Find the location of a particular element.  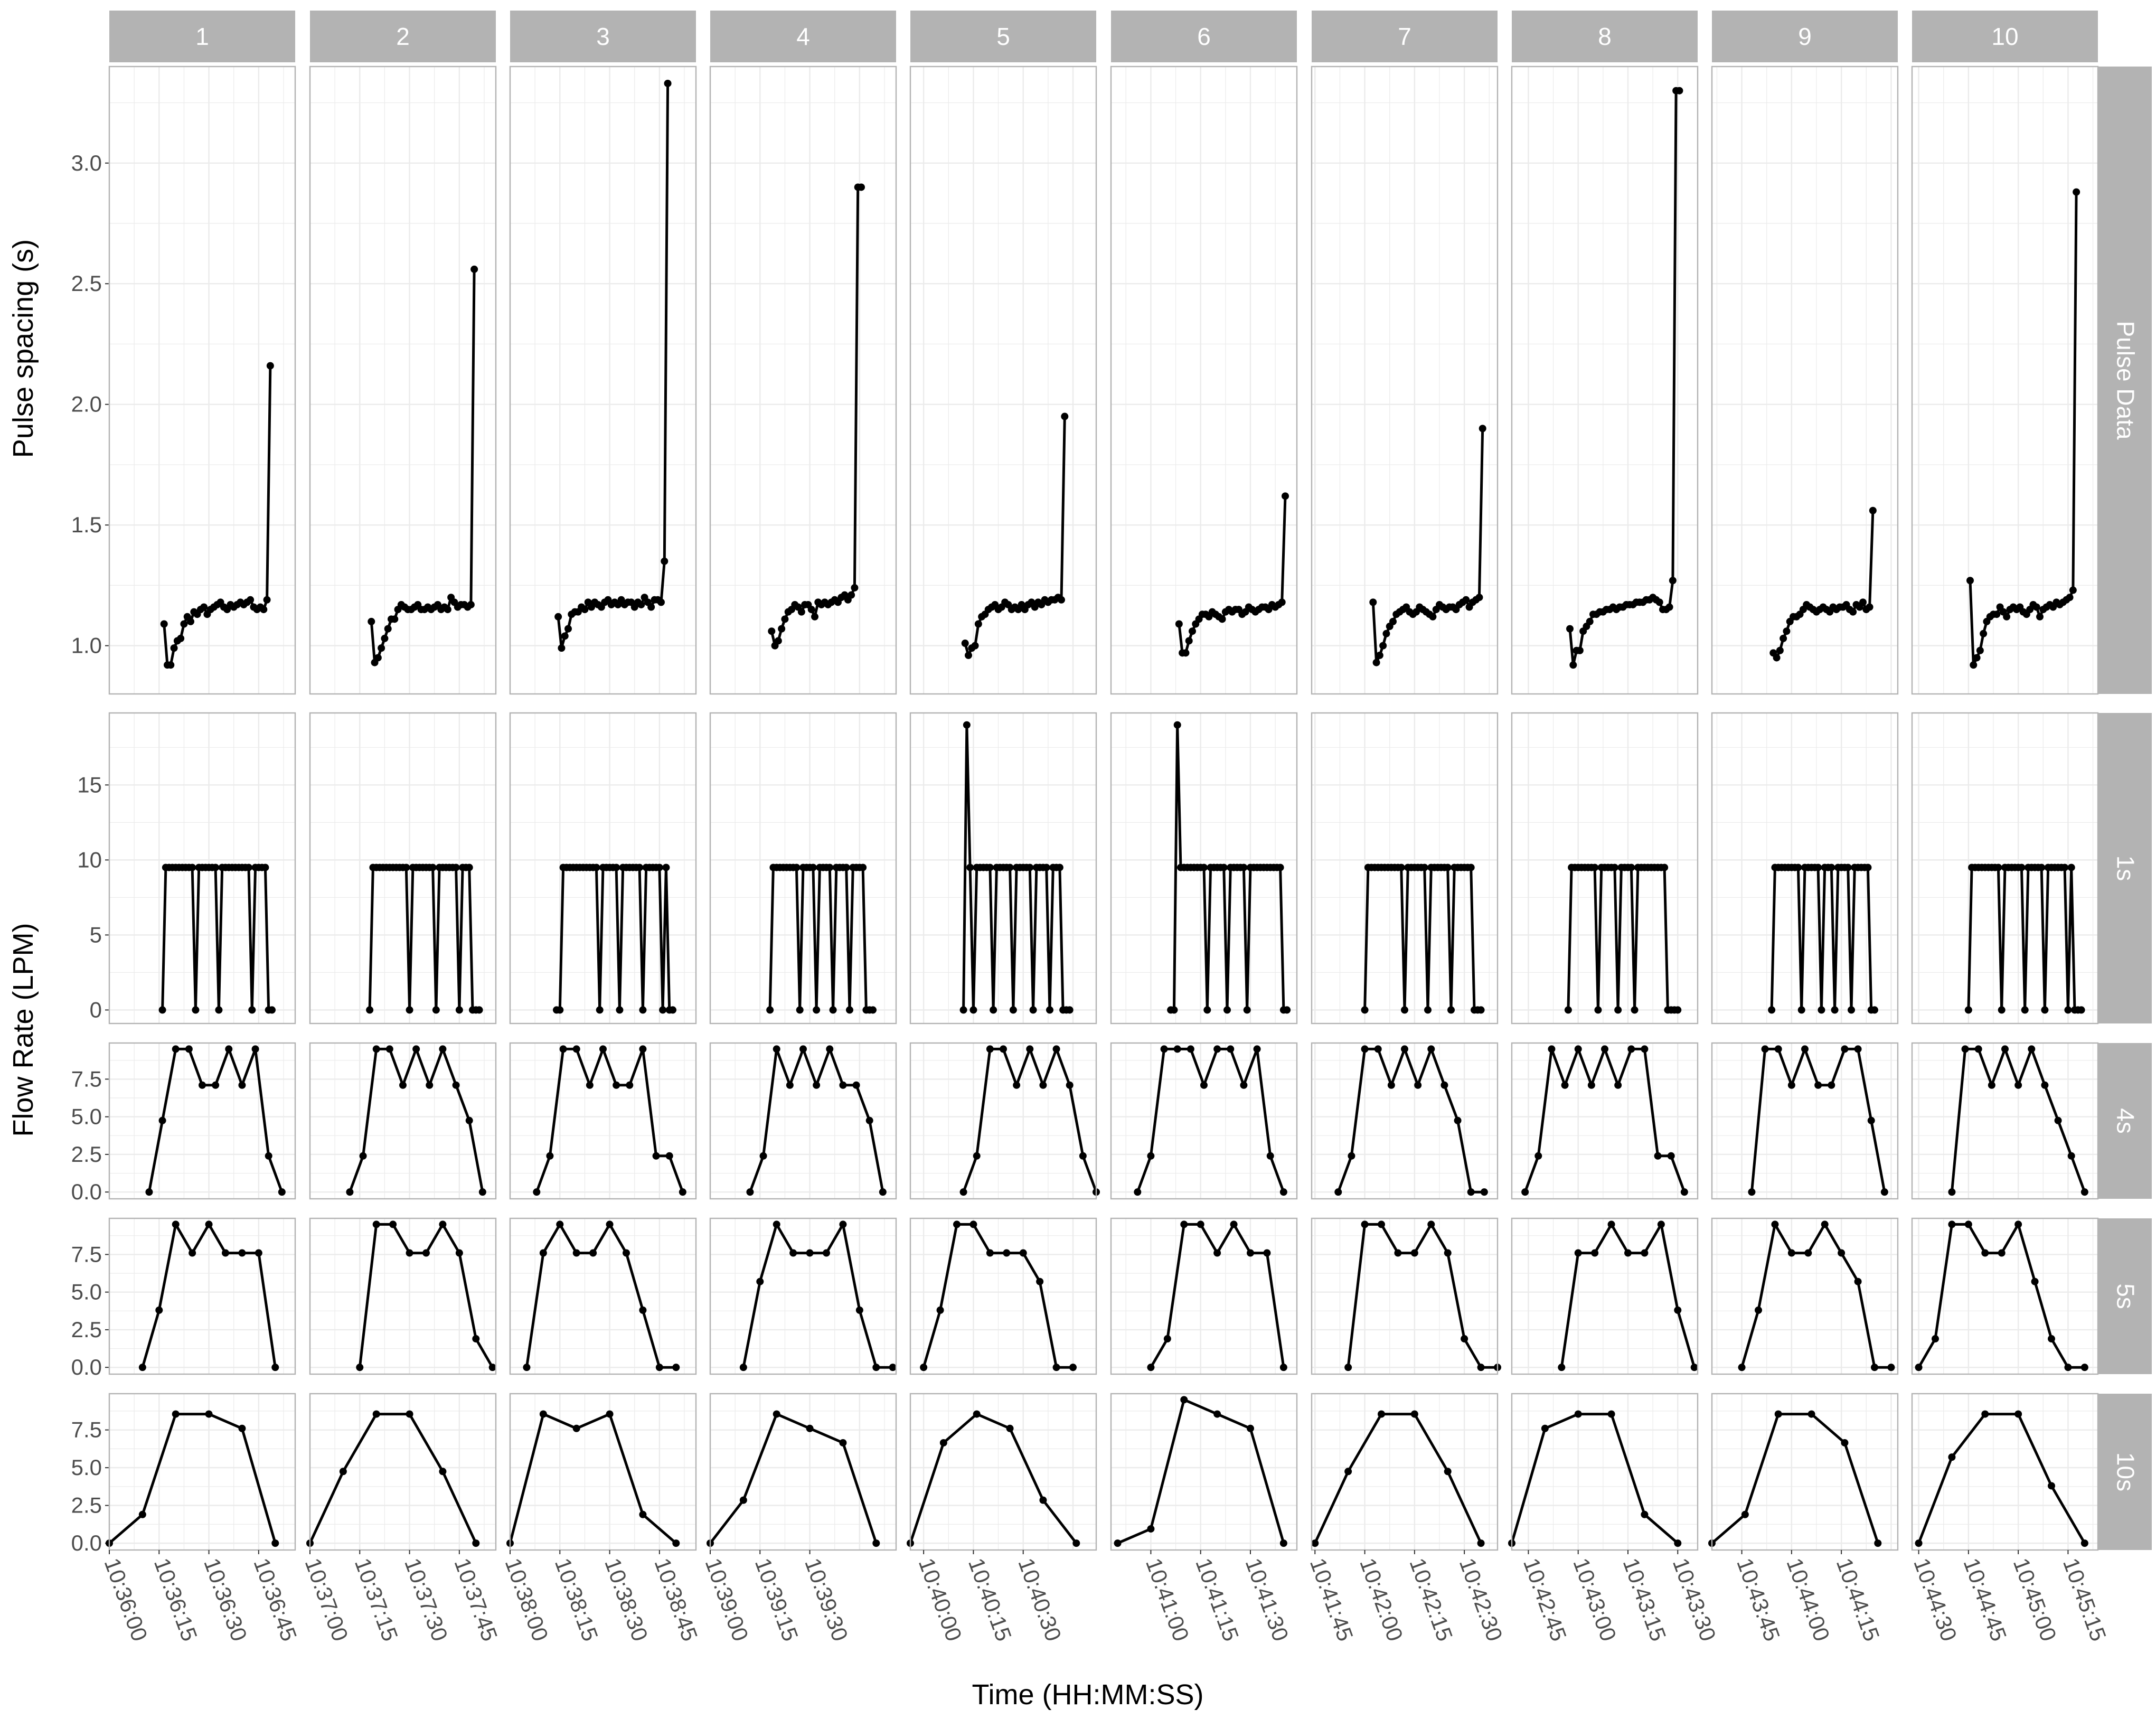

x-tick-label: 10:39:00 is located at coordinates (727, 1600).